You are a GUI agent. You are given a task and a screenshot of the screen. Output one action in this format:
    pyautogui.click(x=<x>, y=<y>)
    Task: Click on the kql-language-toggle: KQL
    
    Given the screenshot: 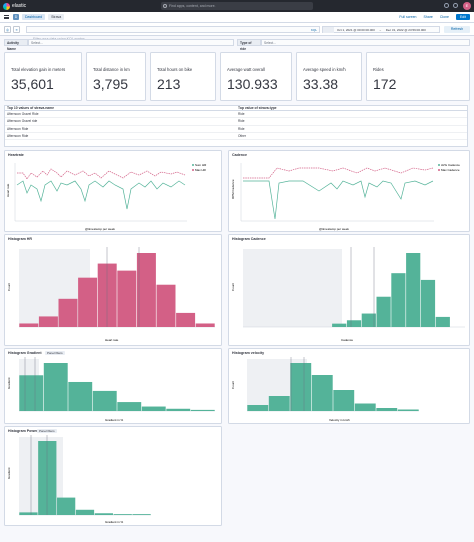 What is the action you would take?
    pyautogui.click(x=313, y=30)
    